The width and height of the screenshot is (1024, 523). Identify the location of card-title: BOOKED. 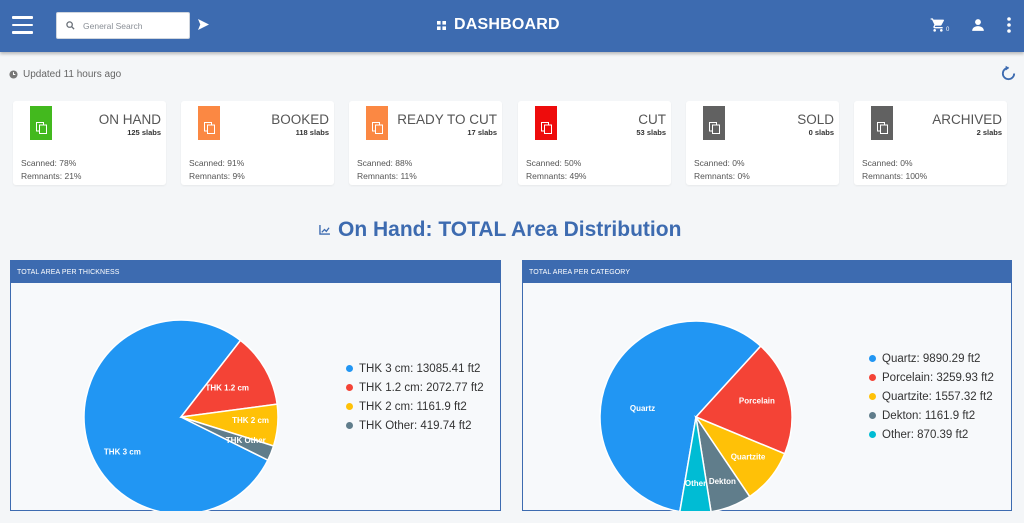
(300, 119).